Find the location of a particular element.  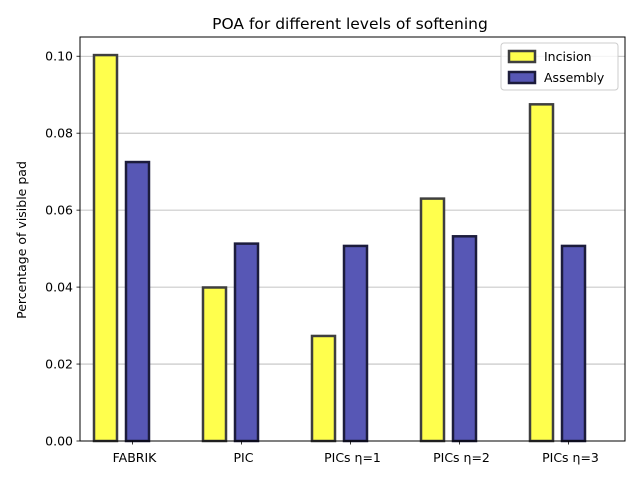

y-axis-title: Percentage of visible pad is located at coordinates (21, 240).